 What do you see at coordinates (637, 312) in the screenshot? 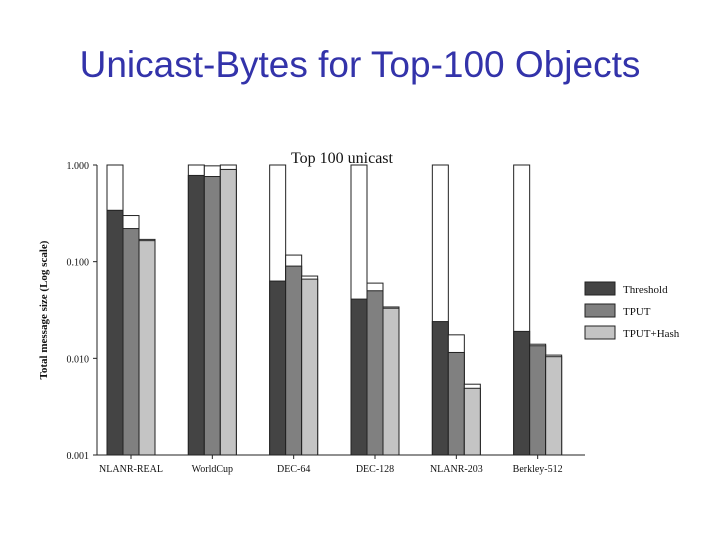
I see `legend-label: TPUT` at bounding box center [637, 312].